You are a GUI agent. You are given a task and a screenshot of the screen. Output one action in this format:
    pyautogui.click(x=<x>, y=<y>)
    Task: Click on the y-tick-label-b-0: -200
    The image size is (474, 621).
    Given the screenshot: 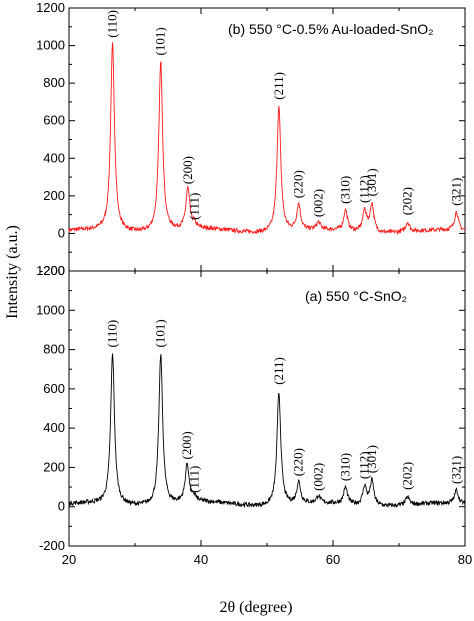 What is the action you would take?
    pyautogui.click(x=52, y=270)
    